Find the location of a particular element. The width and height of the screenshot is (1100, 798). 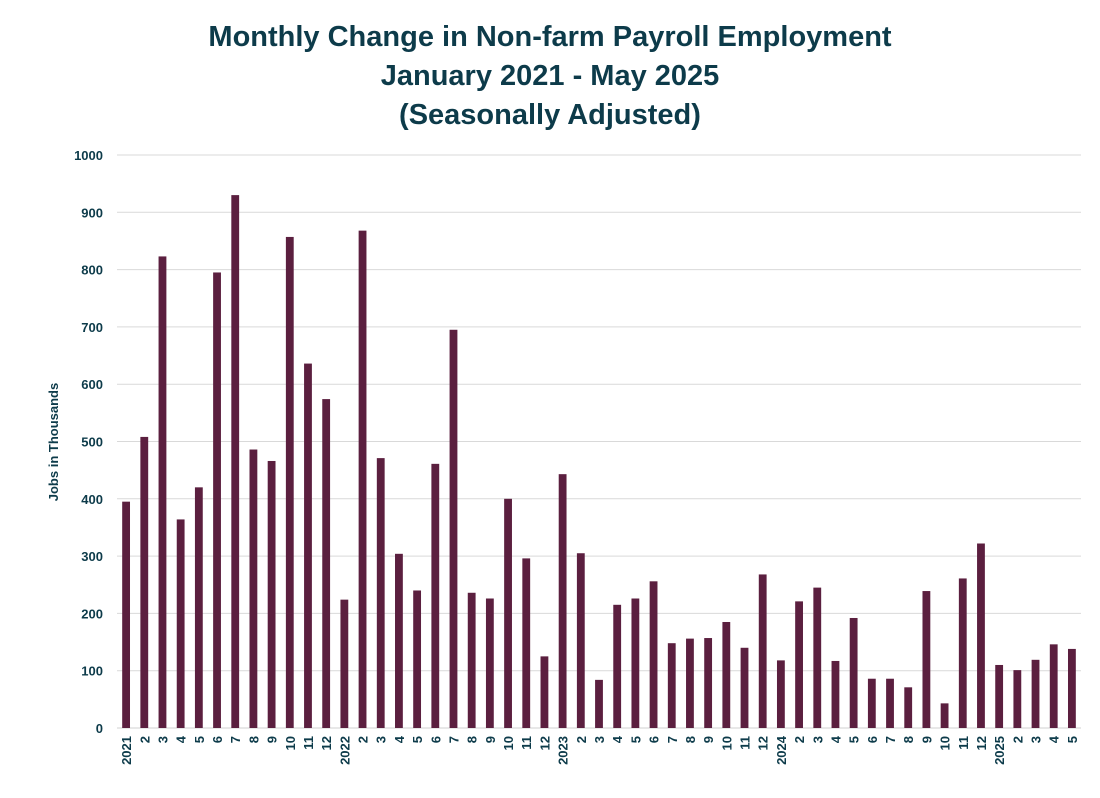

y-tick-label: 400 is located at coordinates (92, 499).